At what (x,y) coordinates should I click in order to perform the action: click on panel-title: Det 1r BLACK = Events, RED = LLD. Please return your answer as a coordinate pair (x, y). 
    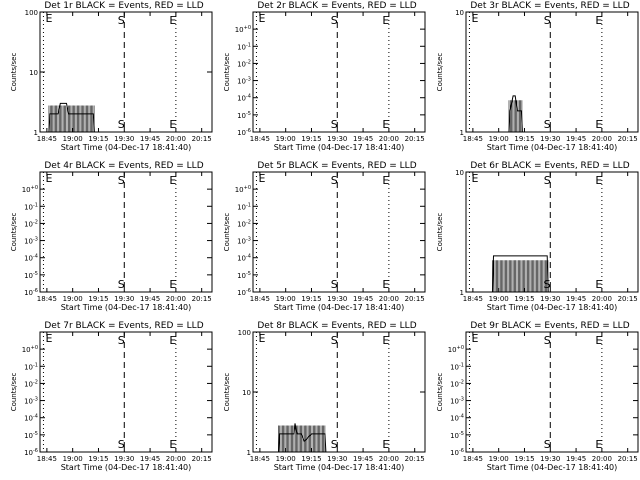
    Looking at the image, I should click on (123, 6).